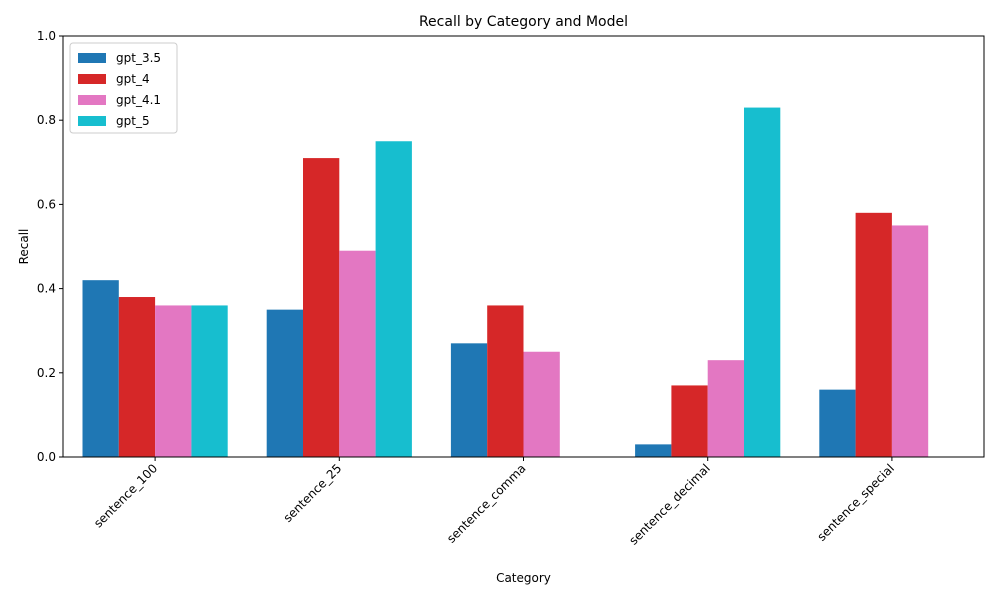  What do you see at coordinates (910, 341) in the screenshot?
I see `bar-gpt-4-1-sentence-special` at bounding box center [910, 341].